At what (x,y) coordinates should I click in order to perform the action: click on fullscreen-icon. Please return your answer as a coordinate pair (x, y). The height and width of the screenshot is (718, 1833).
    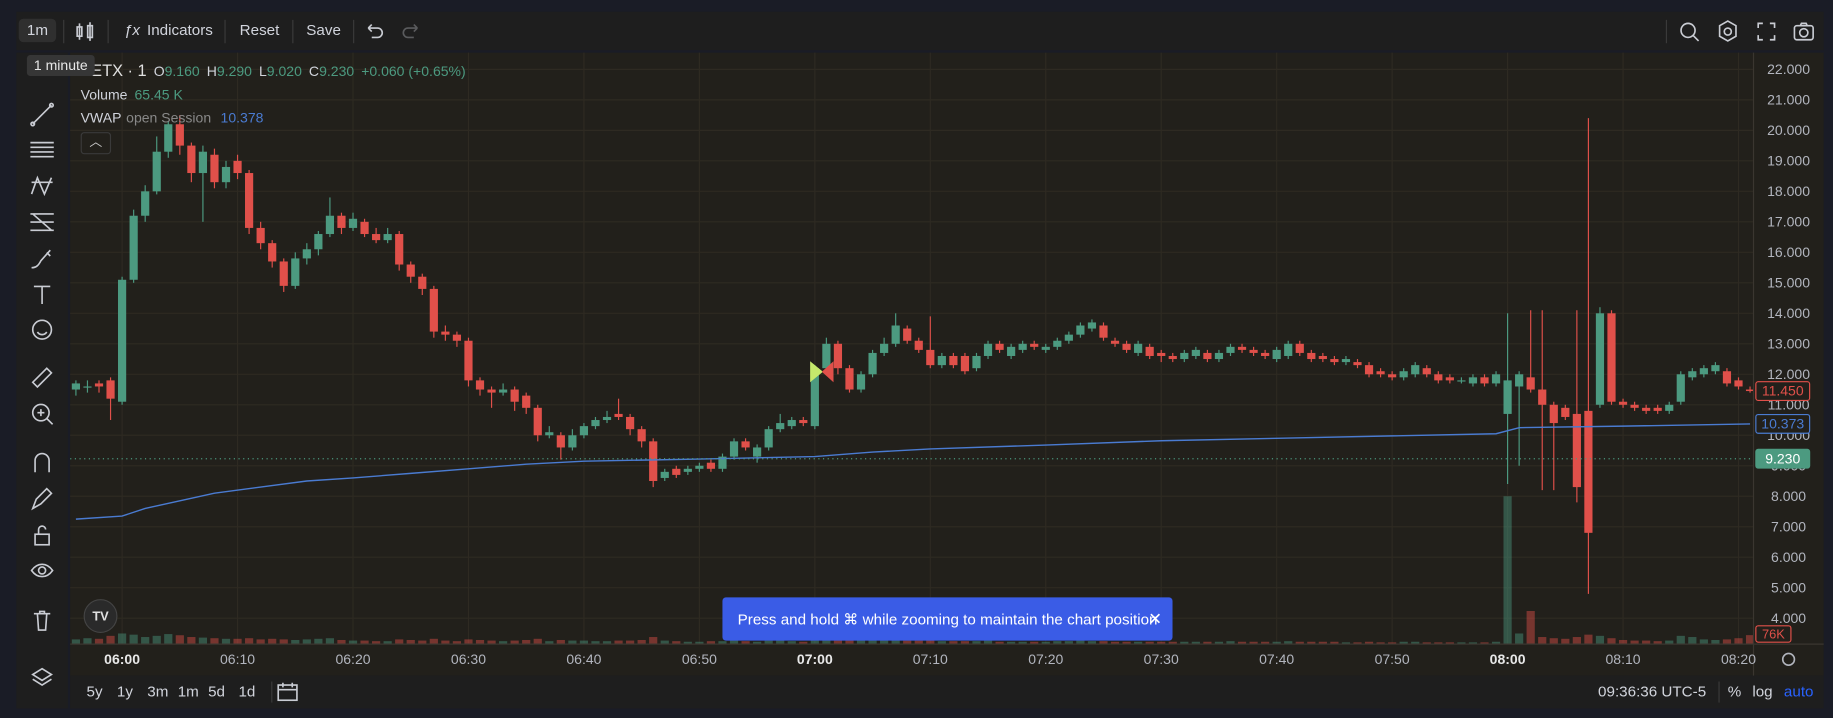
    Looking at the image, I should click on (1767, 32).